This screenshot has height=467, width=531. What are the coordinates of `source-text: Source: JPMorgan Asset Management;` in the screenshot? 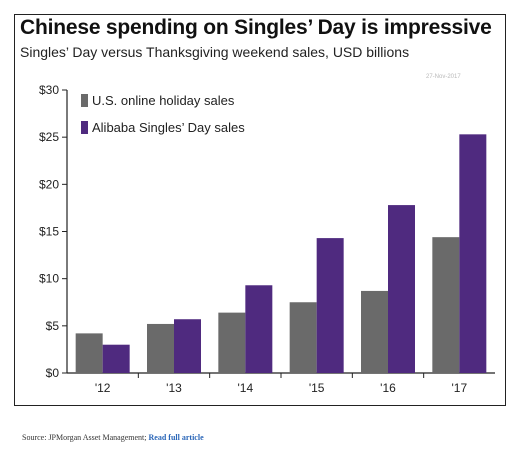 It's located at (84, 437).